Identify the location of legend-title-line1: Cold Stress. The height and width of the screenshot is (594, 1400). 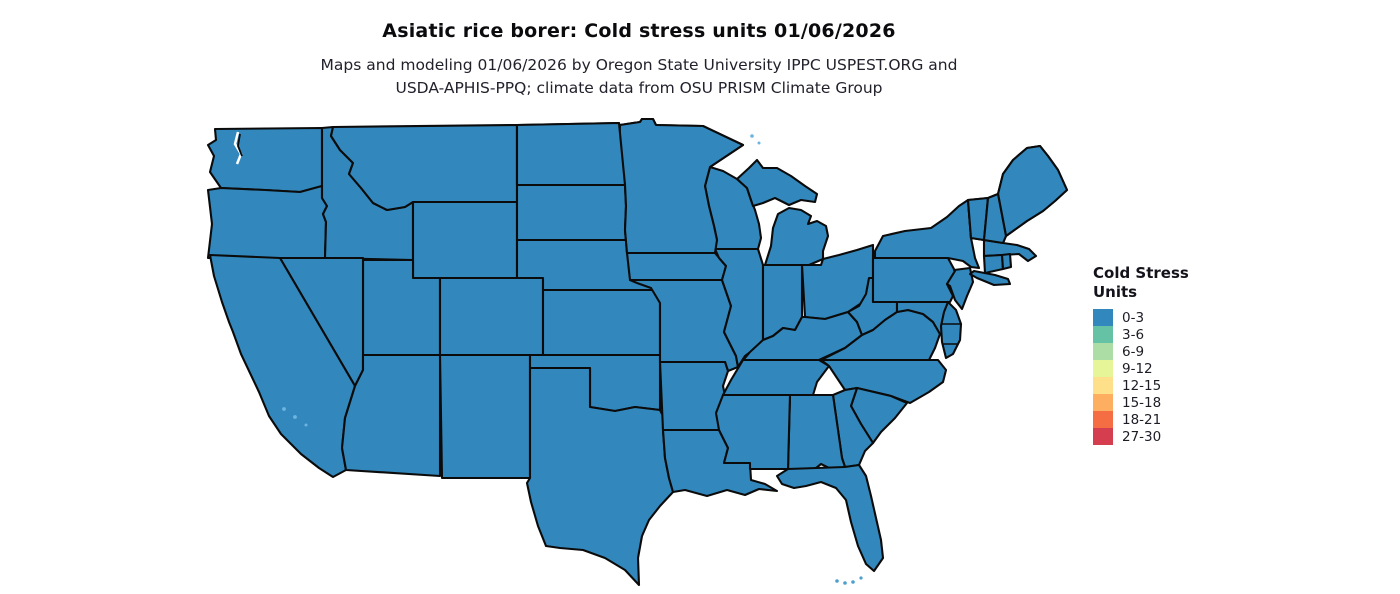
(1141, 273).